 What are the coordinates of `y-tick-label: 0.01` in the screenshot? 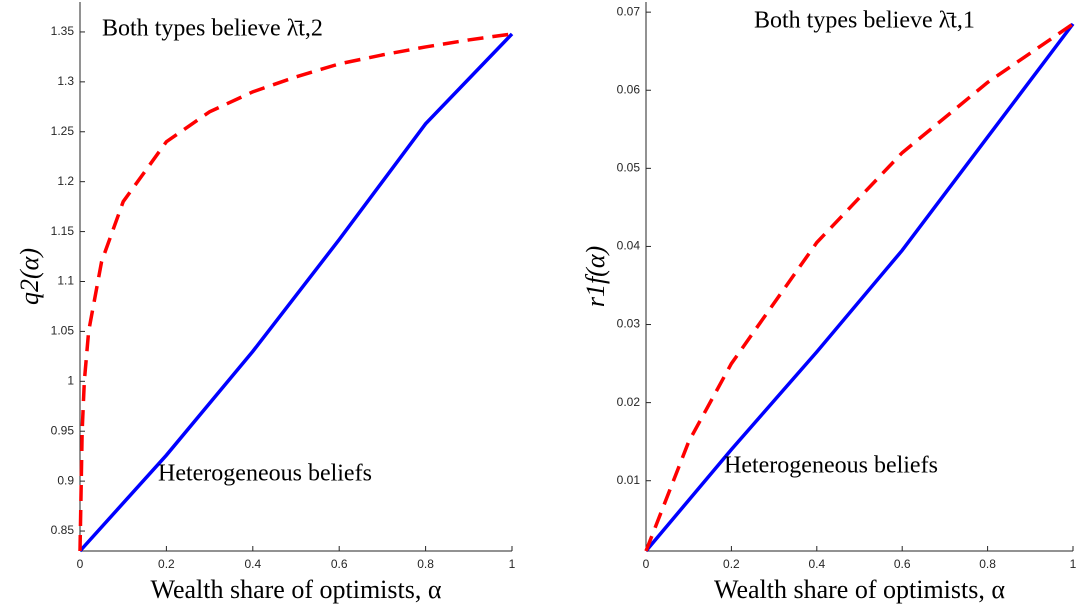 It's located at (629, 480).